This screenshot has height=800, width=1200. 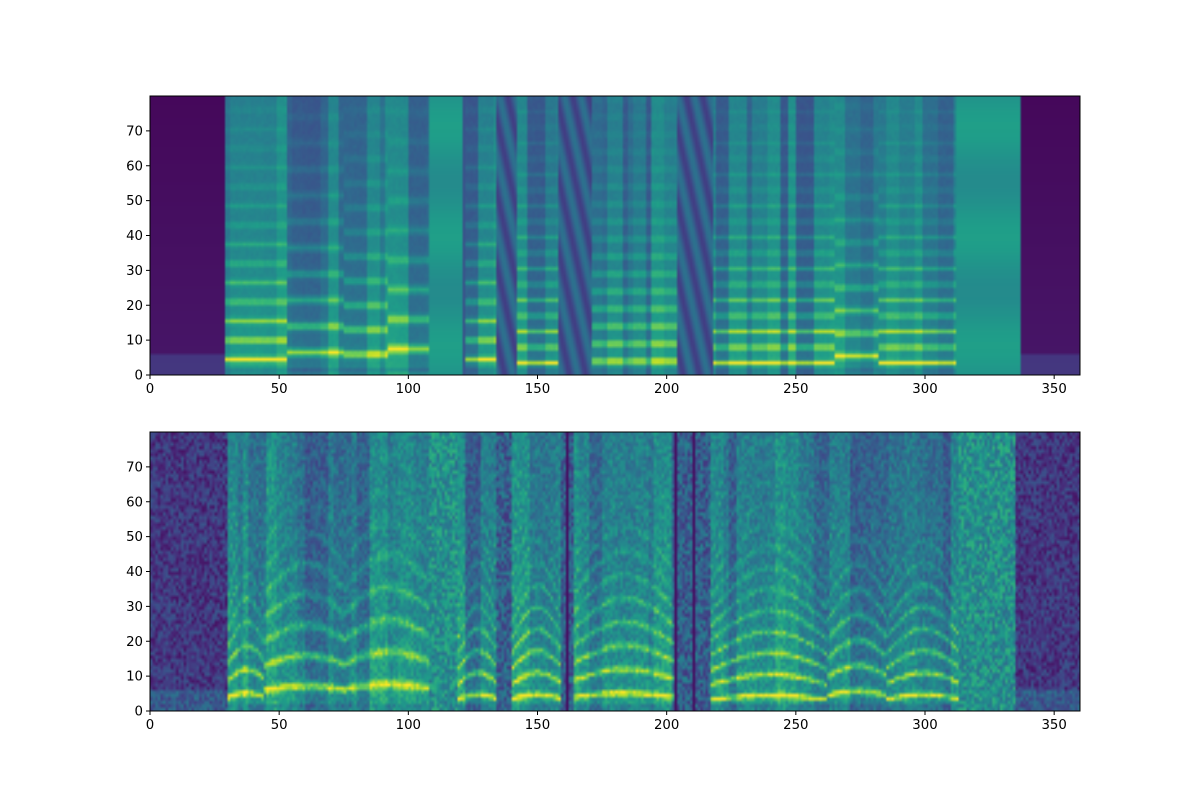 I want to click on x-axis-top: 0 50 100 150 200 250 300 350, so click(x=606, y=386).